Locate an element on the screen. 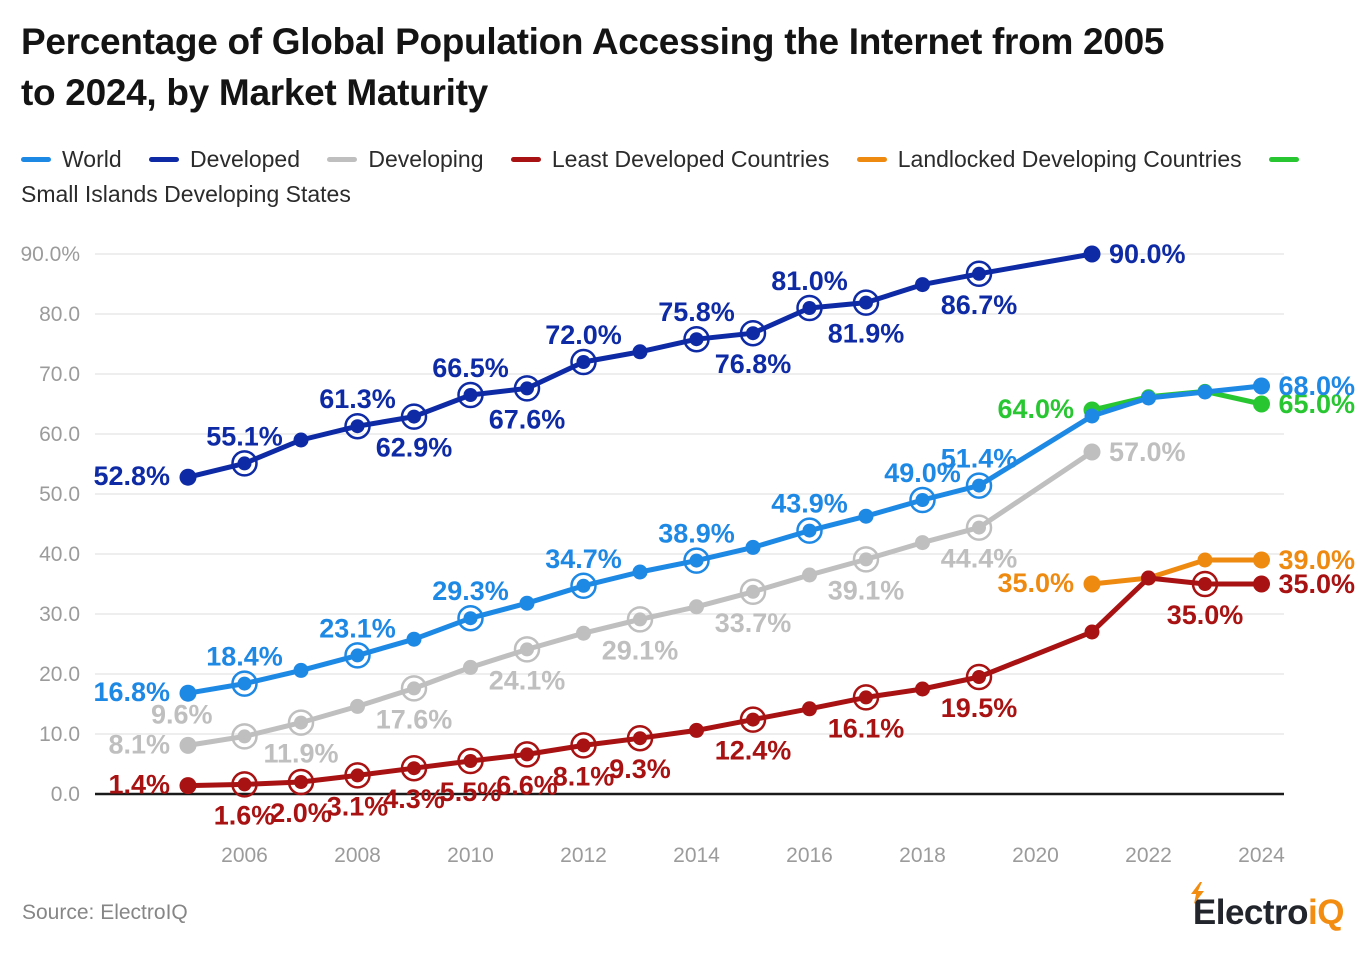 The height and width of the screenshot is (958, 1364). data-label: 18.4% is located at coordinates (244, 657).